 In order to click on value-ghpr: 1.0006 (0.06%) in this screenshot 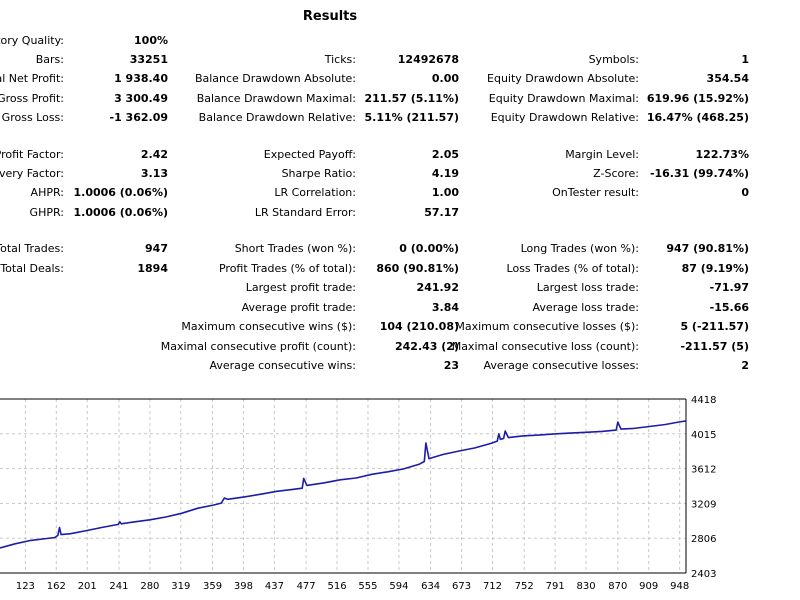, I will do `click(121, 212)`.